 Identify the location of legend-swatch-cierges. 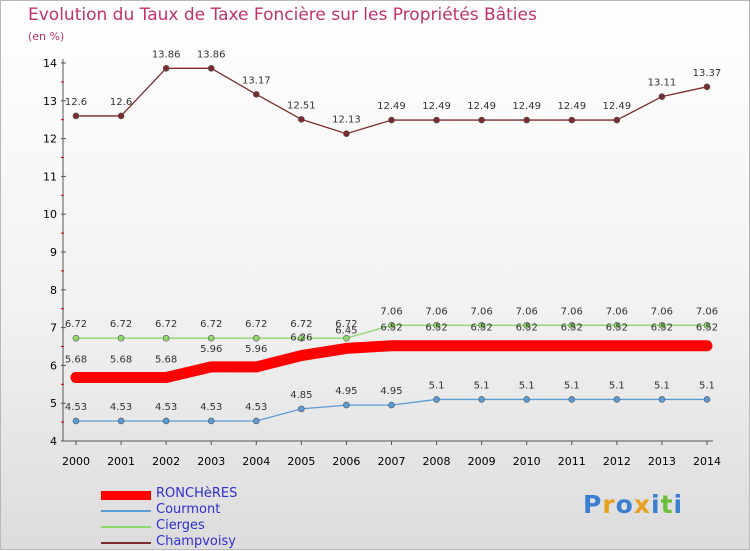
(126, 527).